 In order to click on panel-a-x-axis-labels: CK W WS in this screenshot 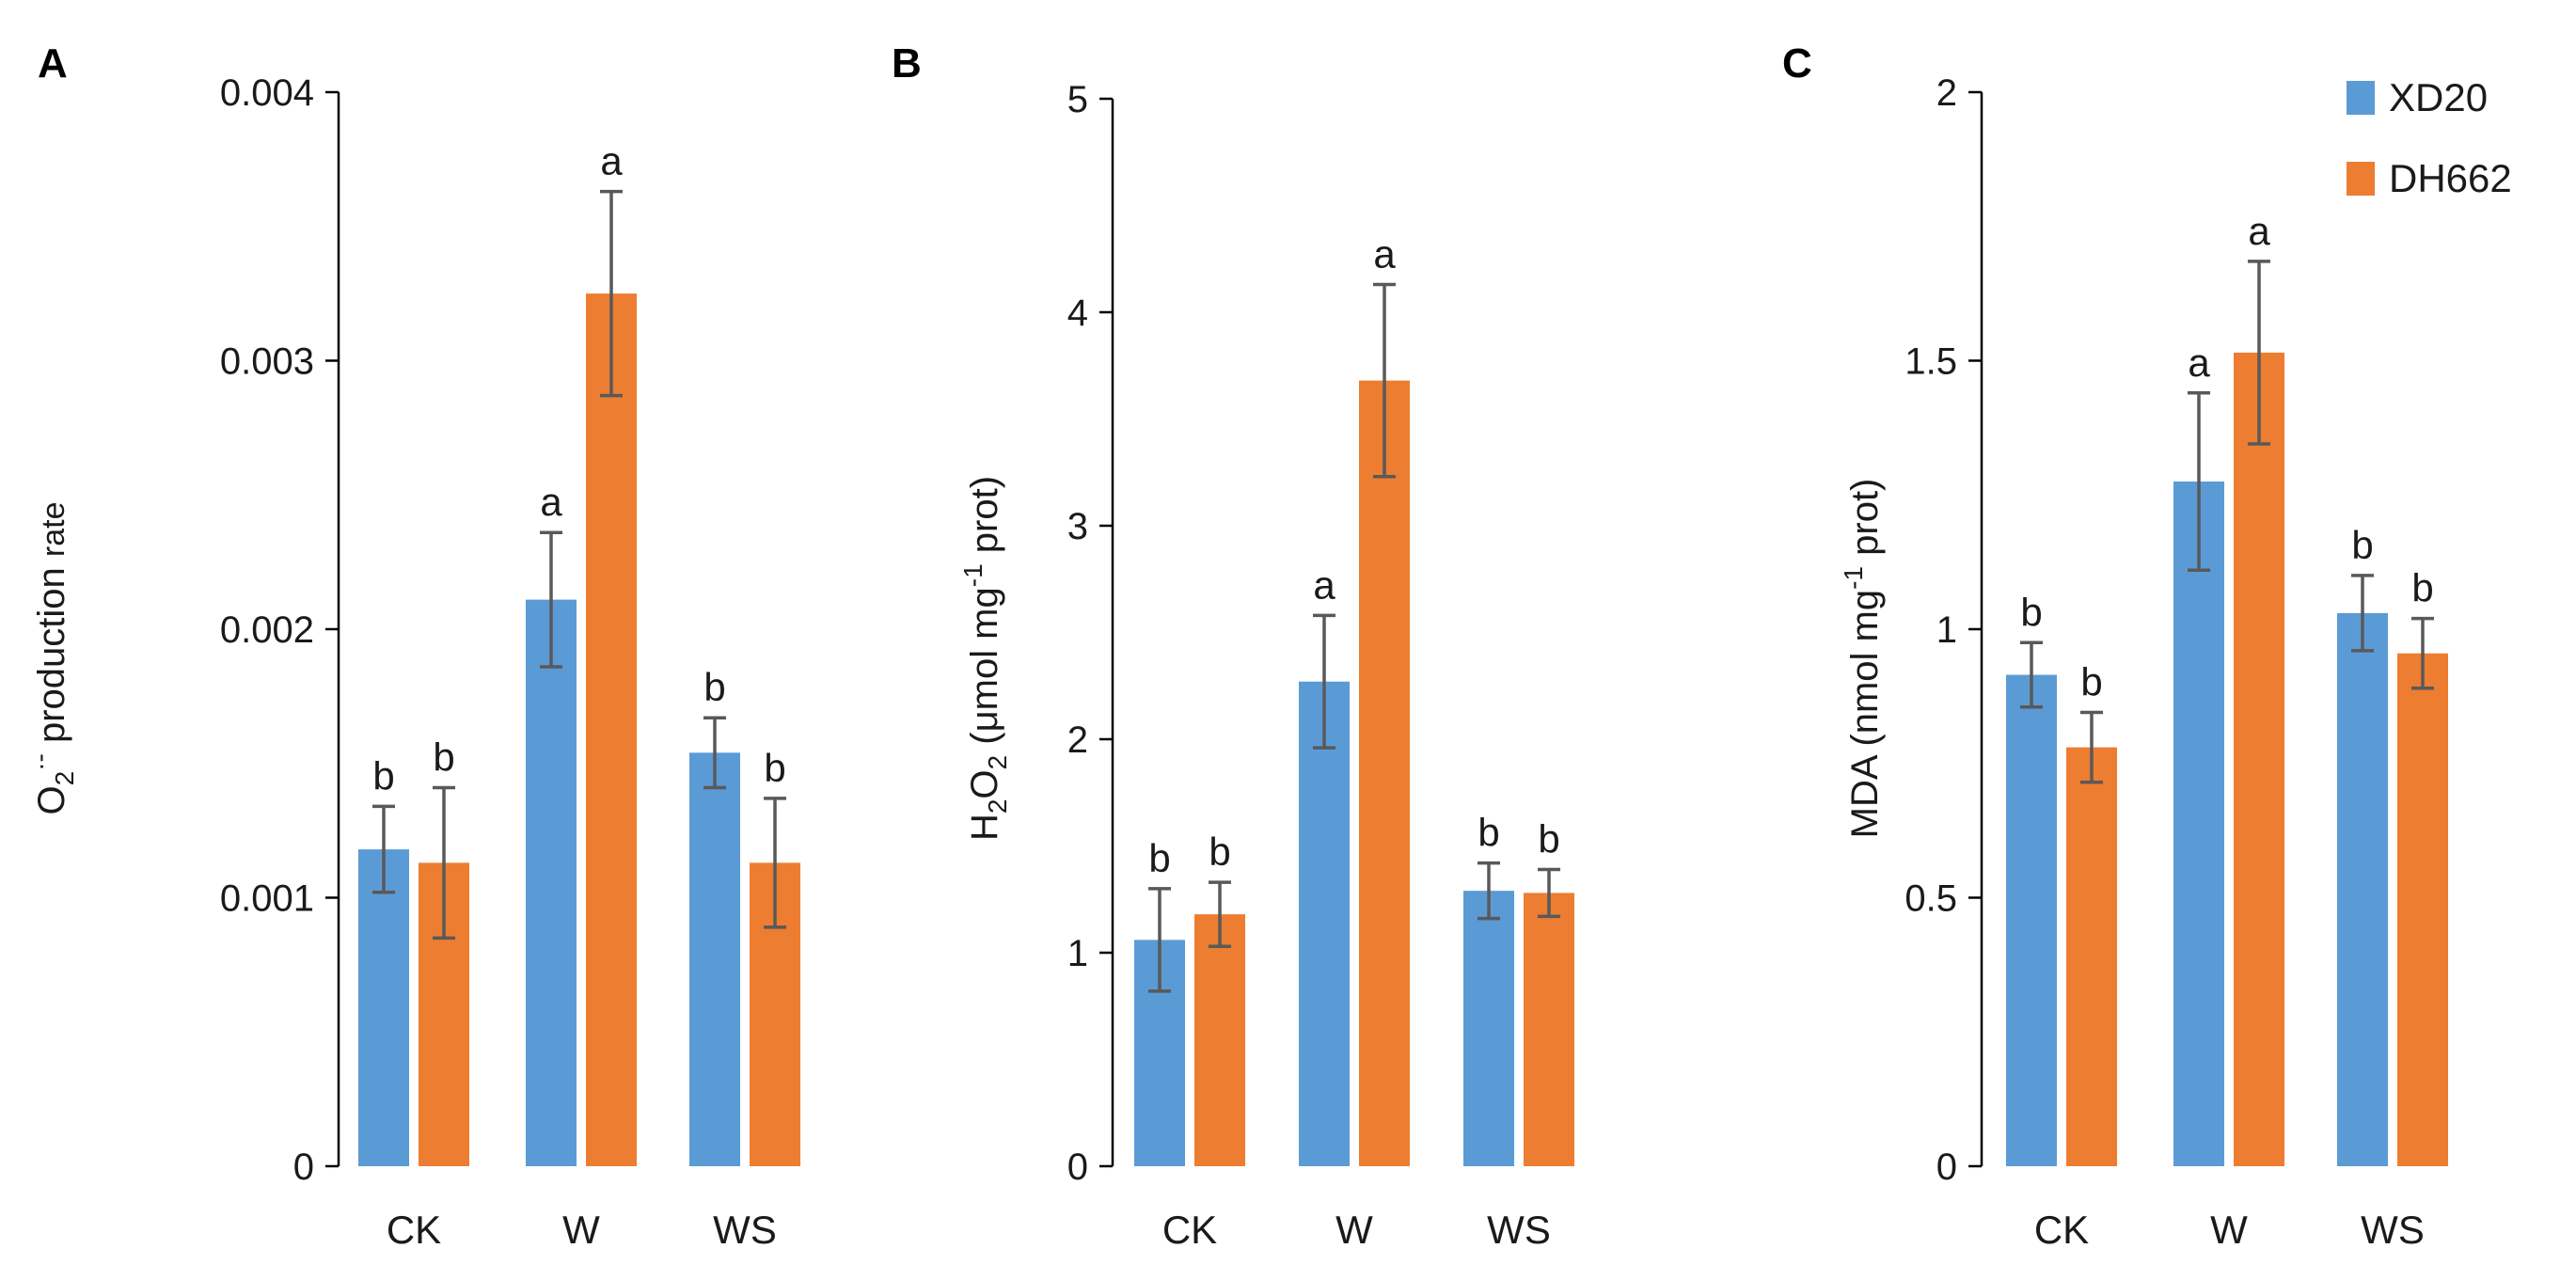, I will do `click(582, 1230)`.